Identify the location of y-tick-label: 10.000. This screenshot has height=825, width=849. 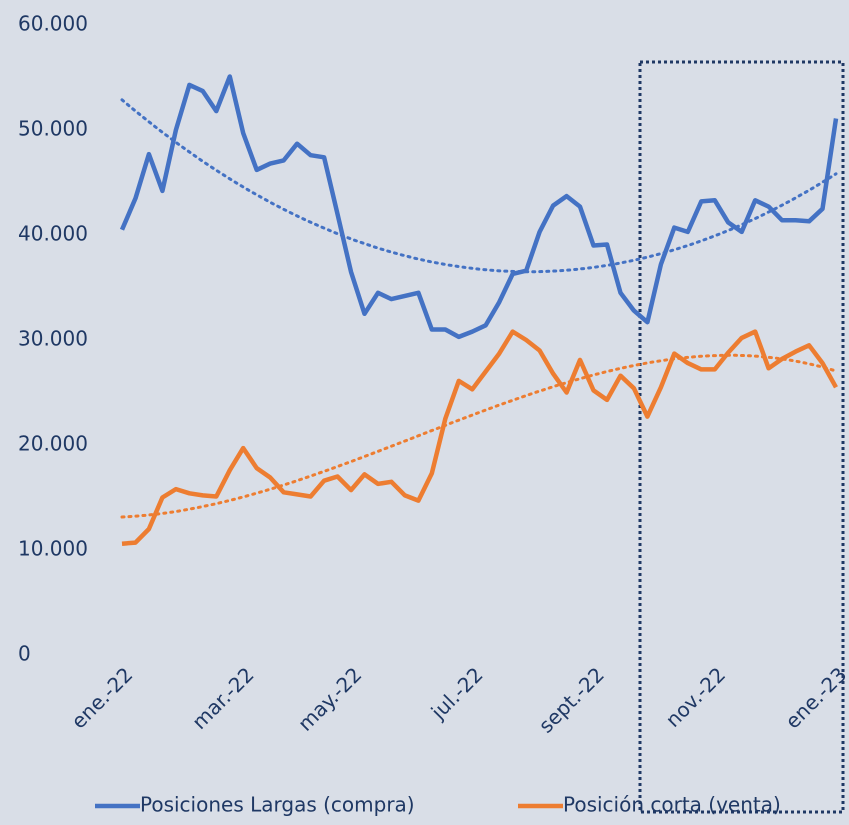
(53, 549).